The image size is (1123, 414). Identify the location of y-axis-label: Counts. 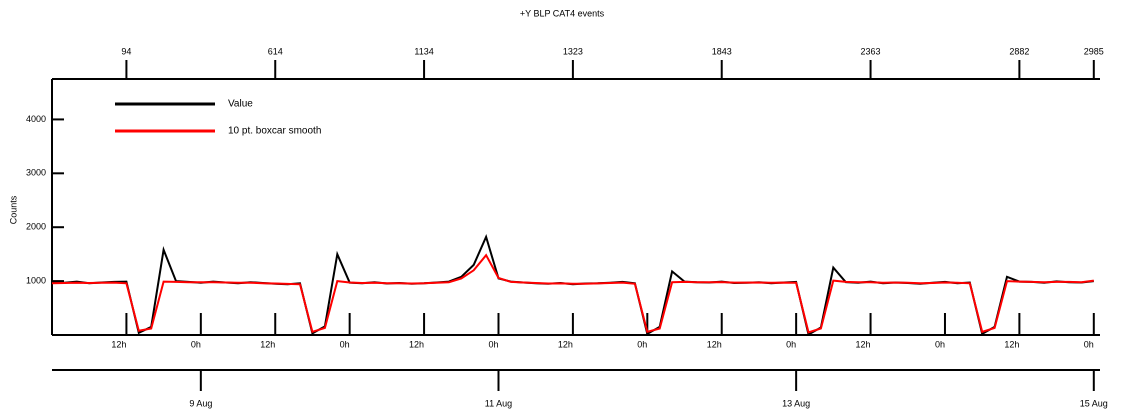
(13, 209).